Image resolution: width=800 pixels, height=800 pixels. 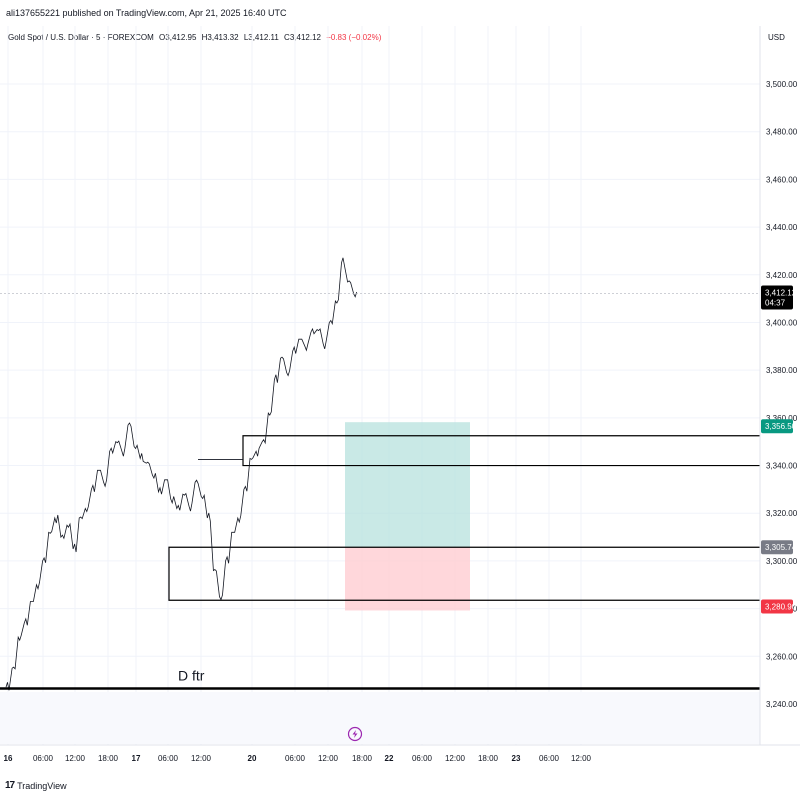 I want to click on last-price-badge, so click(x=777, y=297).